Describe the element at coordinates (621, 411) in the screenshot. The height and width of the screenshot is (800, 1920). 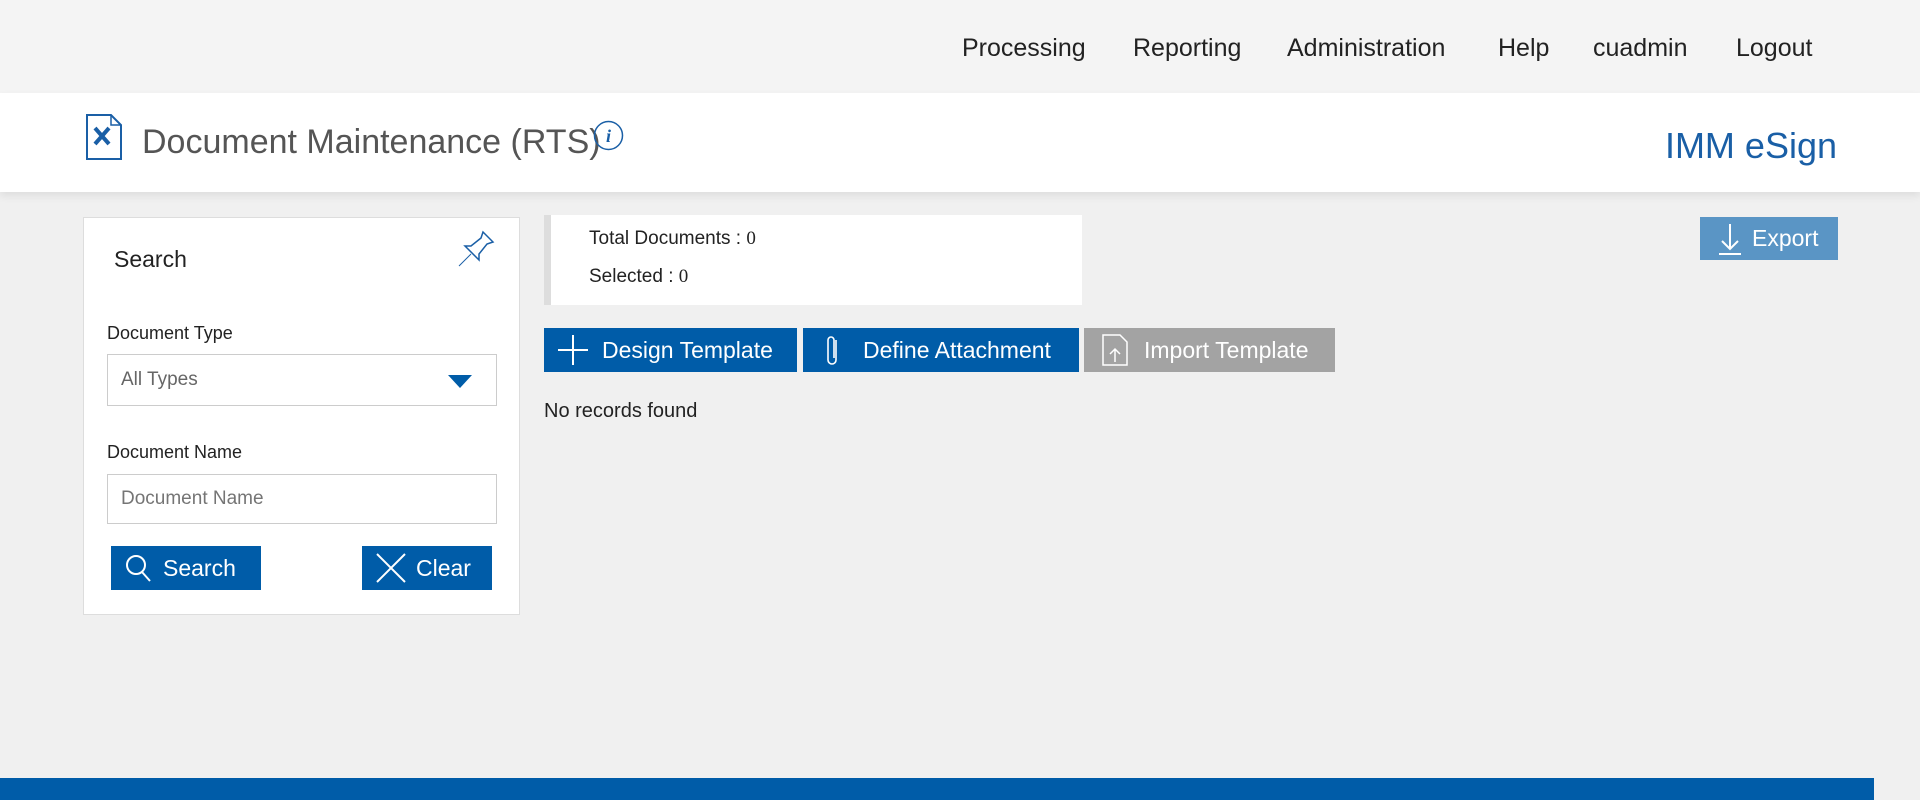
I see `empty-results-message: No records found` at that location.